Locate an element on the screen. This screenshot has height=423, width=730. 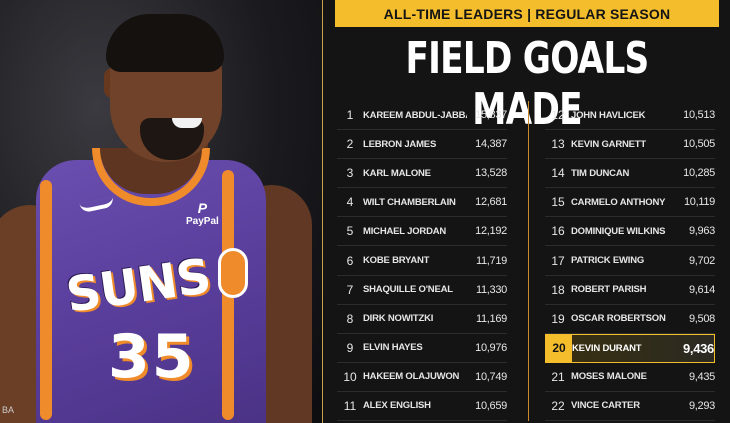
jersey-number: 35 is located at coordinates (152, 357).